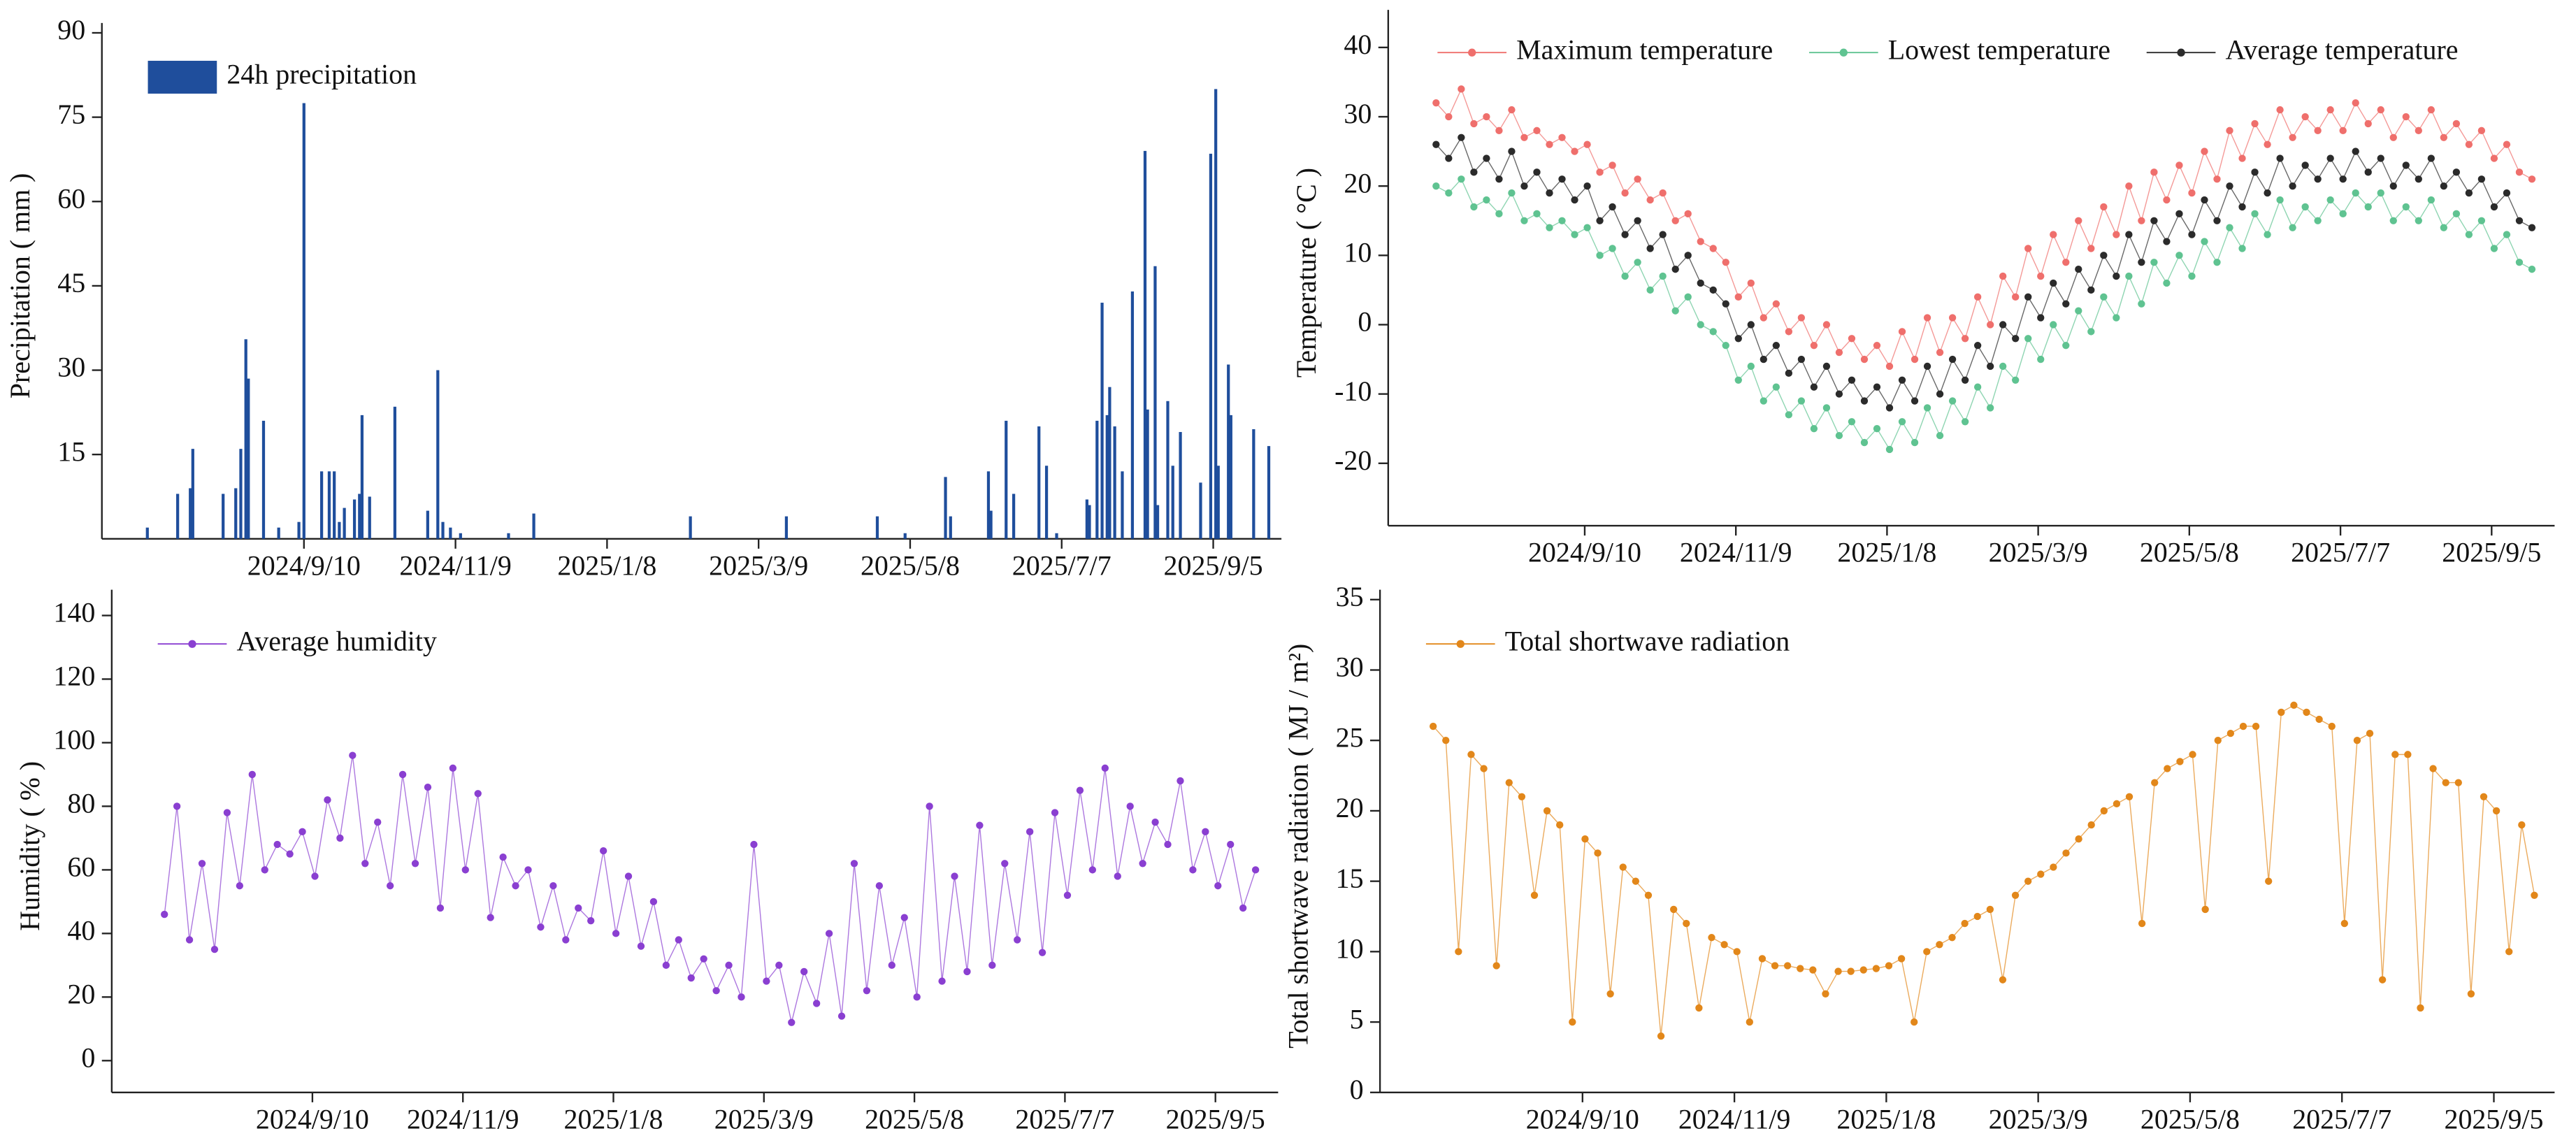  Describe the element at coordinates (1215, 1119) in the screenshot. I see `x-tick-label: 2025/9/5` at that location.